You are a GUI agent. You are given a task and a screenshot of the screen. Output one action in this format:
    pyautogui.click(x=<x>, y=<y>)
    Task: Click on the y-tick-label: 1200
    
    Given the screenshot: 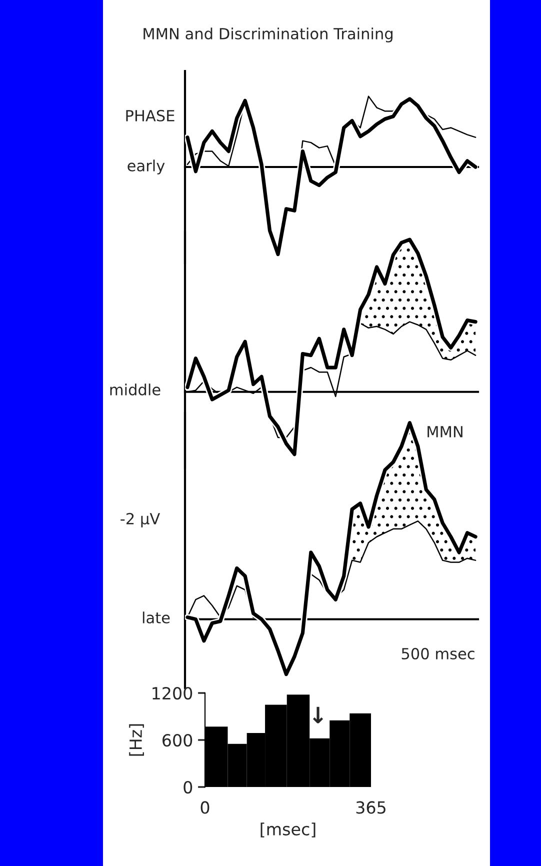 What is the action you would take?
    pyautogui.click(x=172, y=693)
    